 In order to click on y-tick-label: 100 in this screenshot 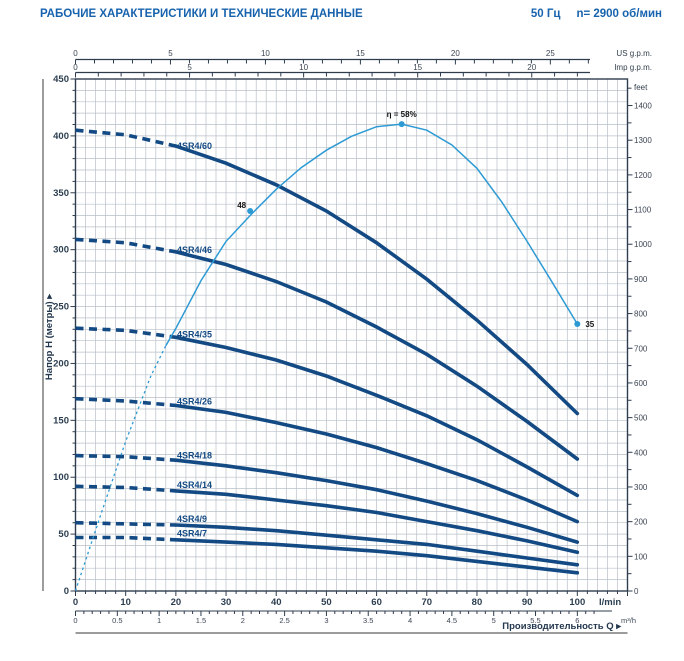, I will do `click(61, 477)`.